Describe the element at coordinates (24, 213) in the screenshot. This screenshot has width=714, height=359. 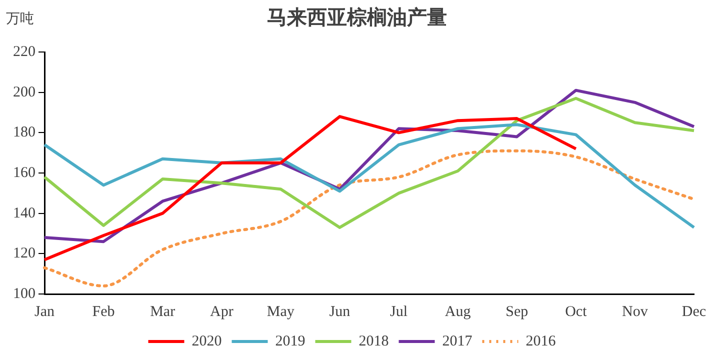
I see `y-tick-label: 140` at that location.